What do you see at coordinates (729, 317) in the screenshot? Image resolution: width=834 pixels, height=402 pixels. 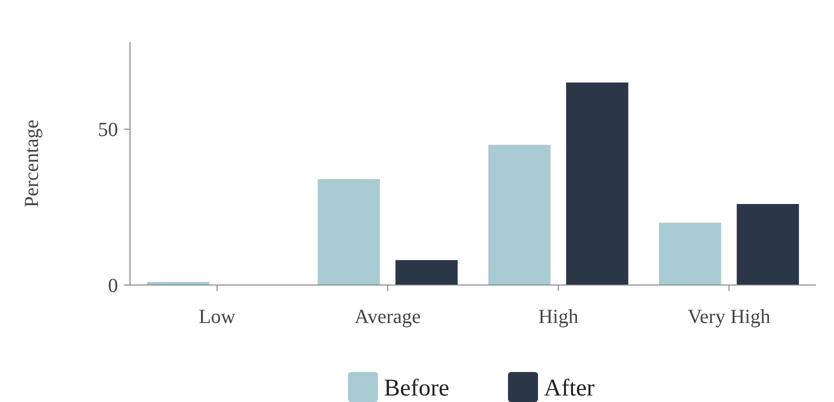 I see `x-tick-label: Very High` at bounding box center [729, 317].